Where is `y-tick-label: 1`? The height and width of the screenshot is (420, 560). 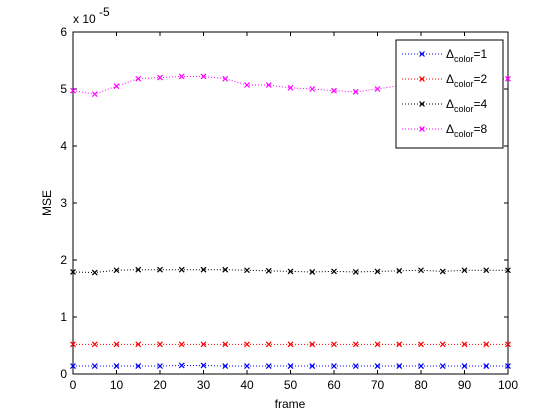
y-tick-label: 1 is located at coordinates (63, 317).